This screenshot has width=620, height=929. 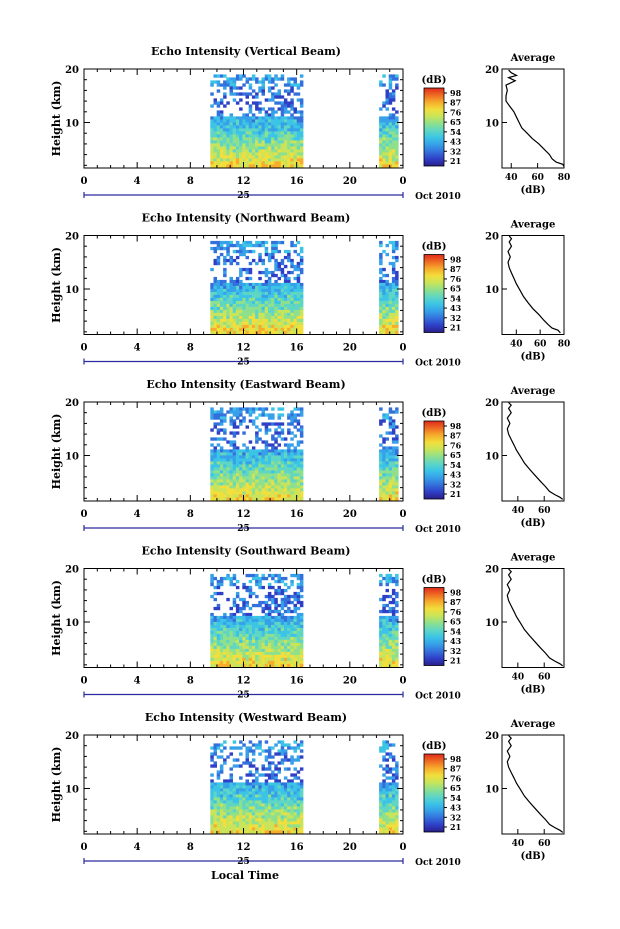 I want to click on colorbar-tick-label: 87, so click(x=455, y=602).